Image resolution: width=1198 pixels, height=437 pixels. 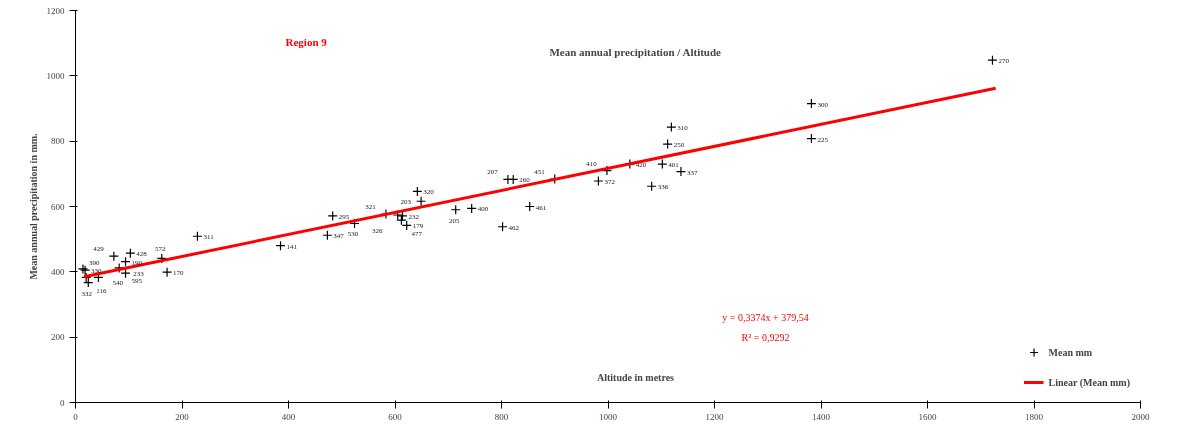 What do you see at coordinates (76, 416) in the screenshot?
I see `x-tick-label: 0` at bounding box center [76, 416].